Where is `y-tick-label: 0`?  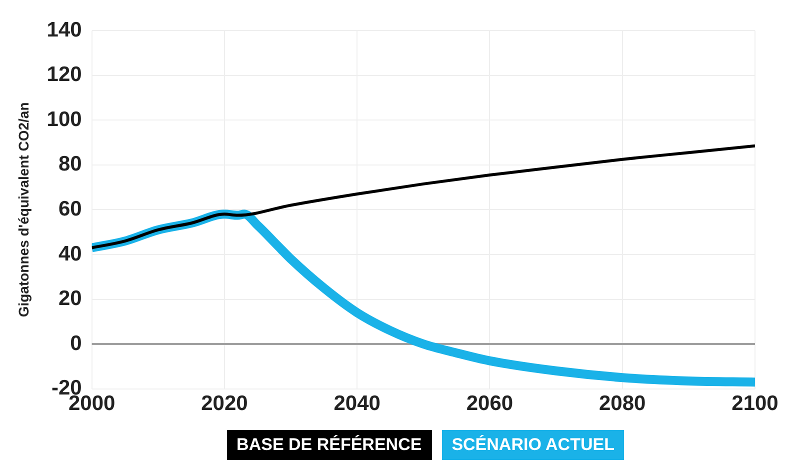
y-tick-label: 0 is located at coordinates (76, 343).